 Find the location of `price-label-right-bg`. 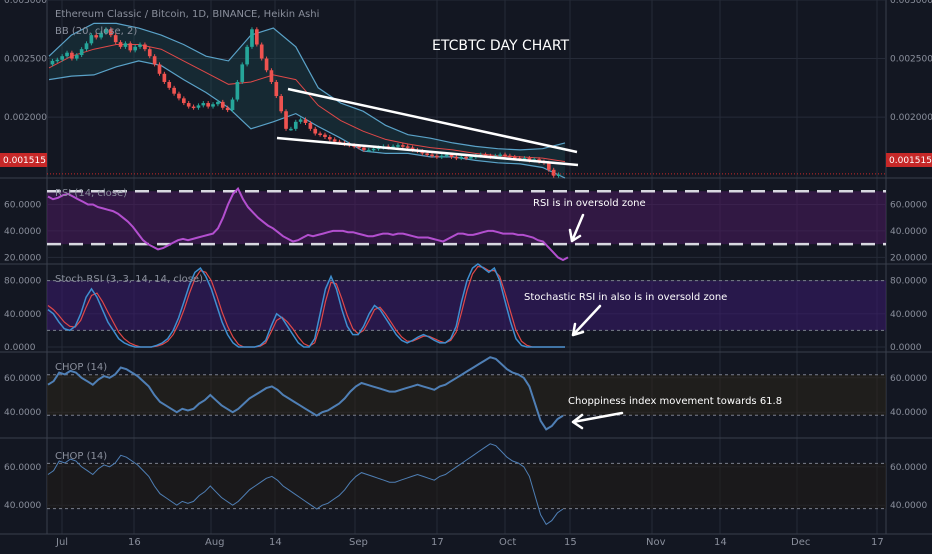

price-label-right-bg is located at coordinates (909, 160).